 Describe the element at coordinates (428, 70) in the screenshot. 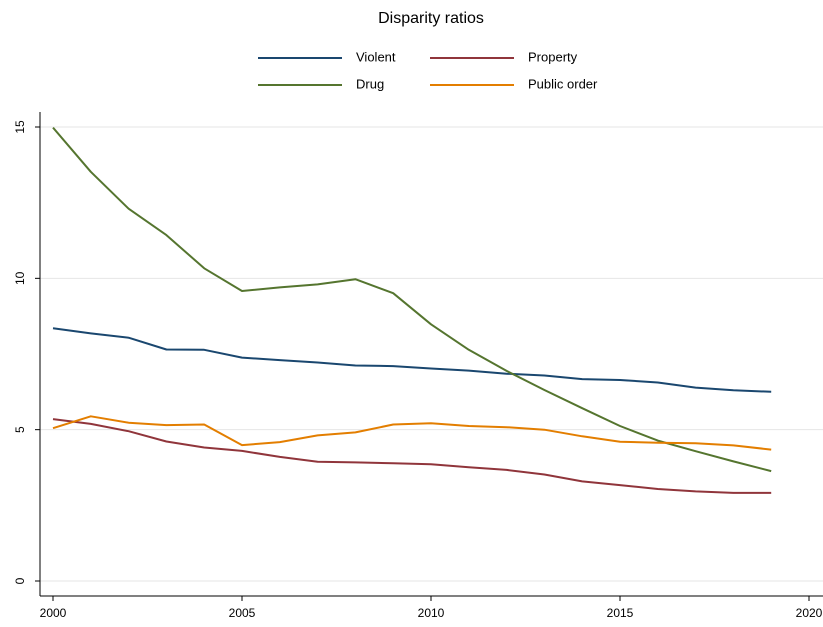

I see `legend: Violent Property Drug Public order` at that location.